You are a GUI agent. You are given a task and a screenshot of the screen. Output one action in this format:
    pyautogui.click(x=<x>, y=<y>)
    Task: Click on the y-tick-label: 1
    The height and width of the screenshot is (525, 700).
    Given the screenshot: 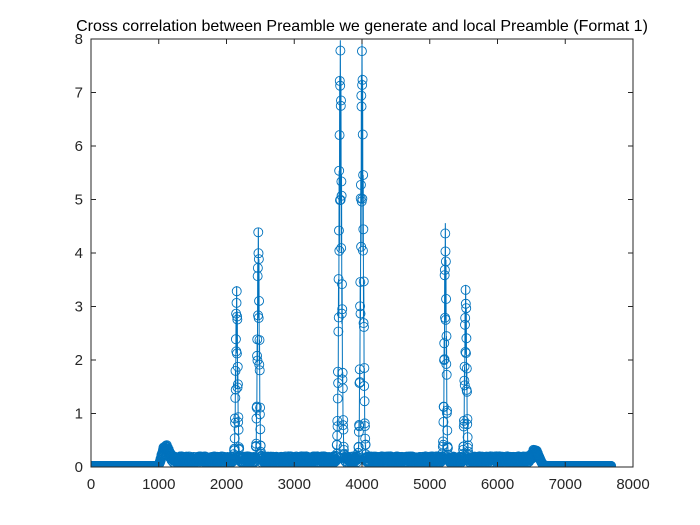 What is the action you would take?
    pyautogui.click(x=79, y=414)
    